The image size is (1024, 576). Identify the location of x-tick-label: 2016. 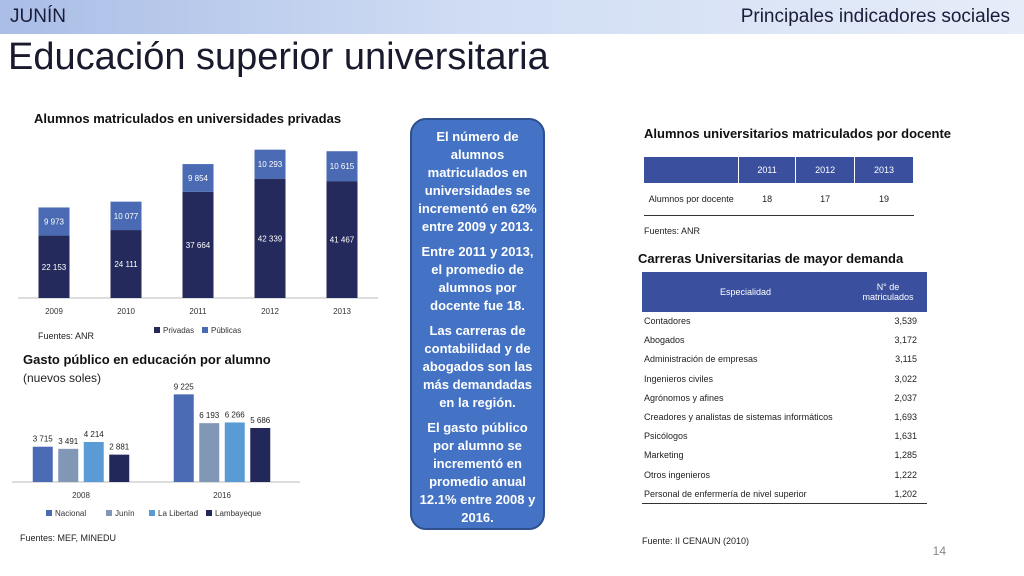
(222, 495).